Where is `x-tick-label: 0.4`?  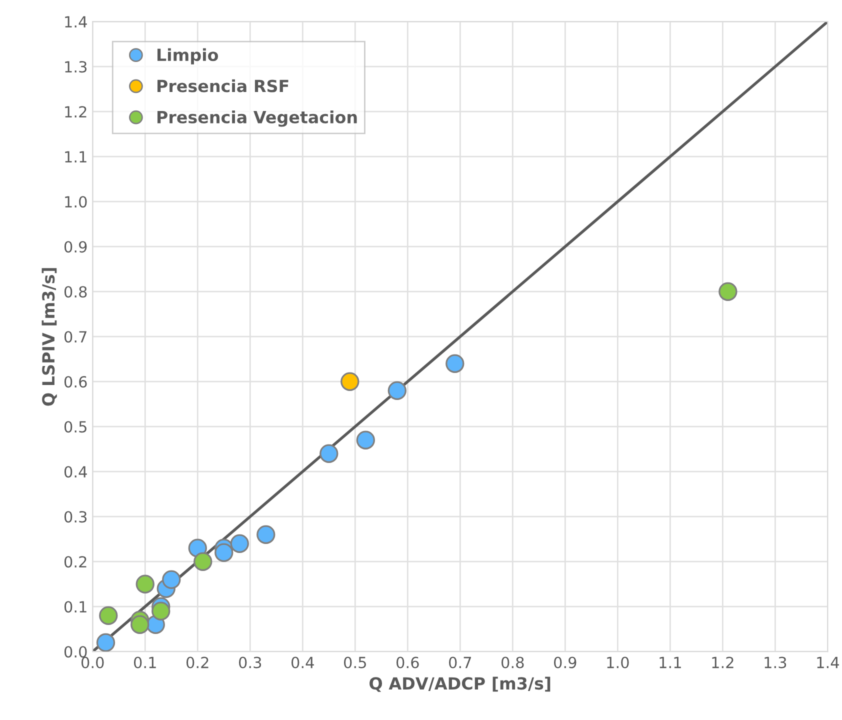 x-tick-label: 0.4 is located at coordinates (303, 662).